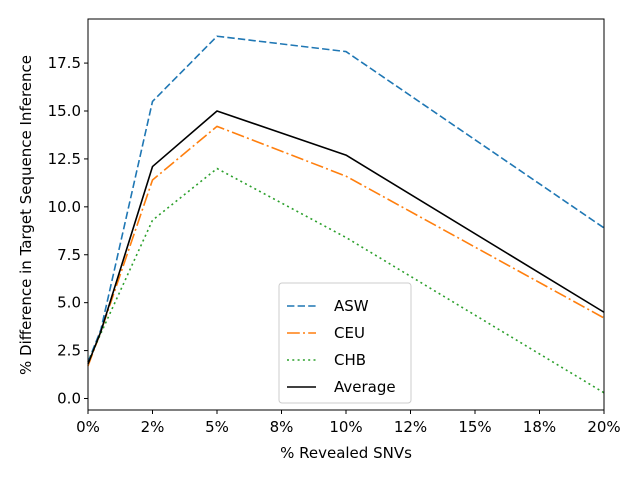 This screenshot has width=640, height=480. Describe the element at coordinates (349, 333) in the screenshot. I see `legend-label-ceu: CEU` at that location.